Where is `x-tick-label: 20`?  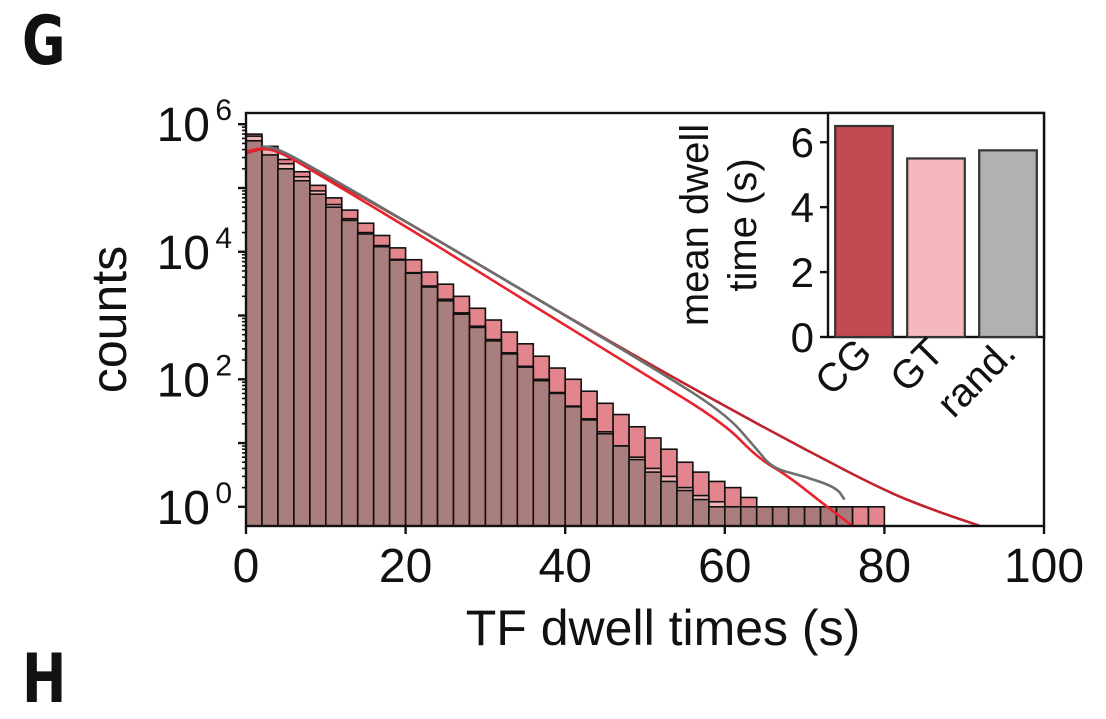 x-tick-label: 20 is located at coordinates (405, 566).